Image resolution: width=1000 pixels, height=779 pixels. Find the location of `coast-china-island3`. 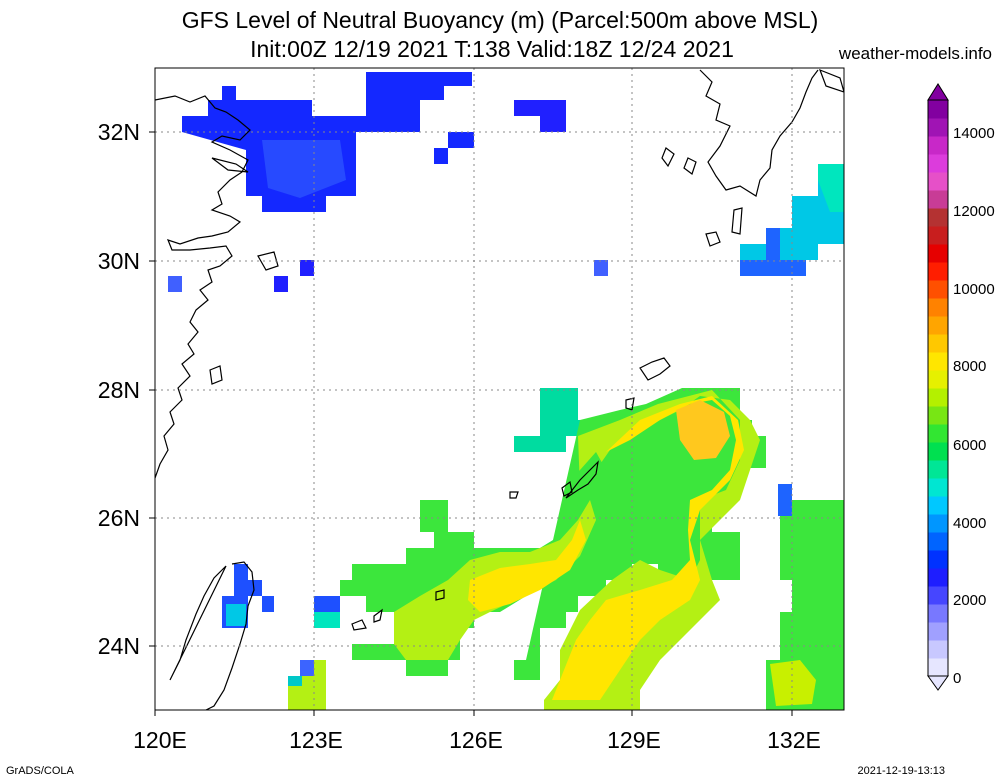

coast-china-island3 is located at coordinates (216, 375).